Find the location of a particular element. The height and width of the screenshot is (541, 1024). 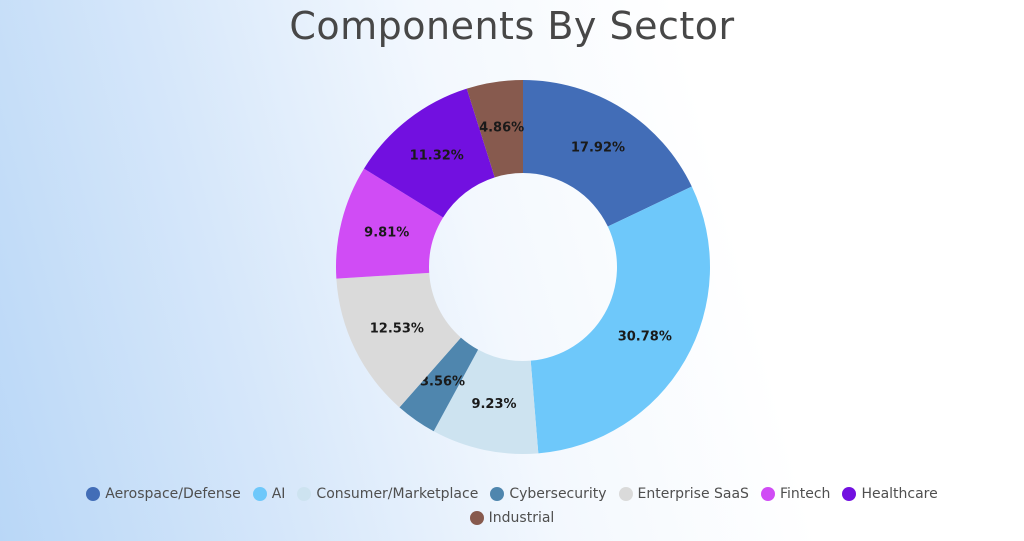

slice-label-fintech: 9.81% is located at coordinates (386, 232).